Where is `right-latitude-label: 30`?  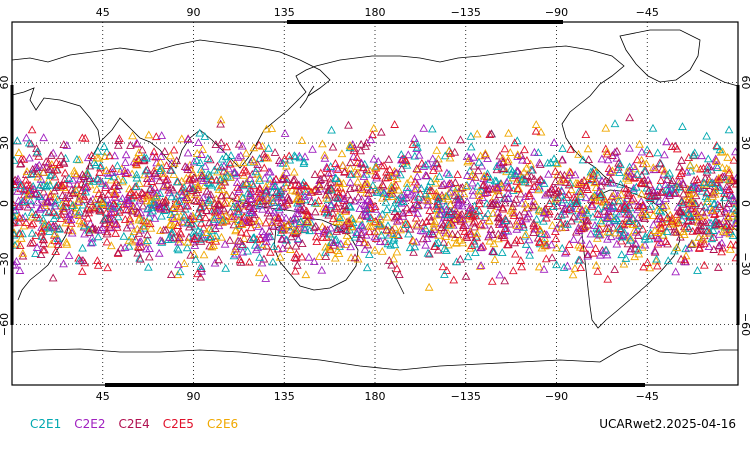
right-latitude-label: 30 is located at coordinates (744, 143).